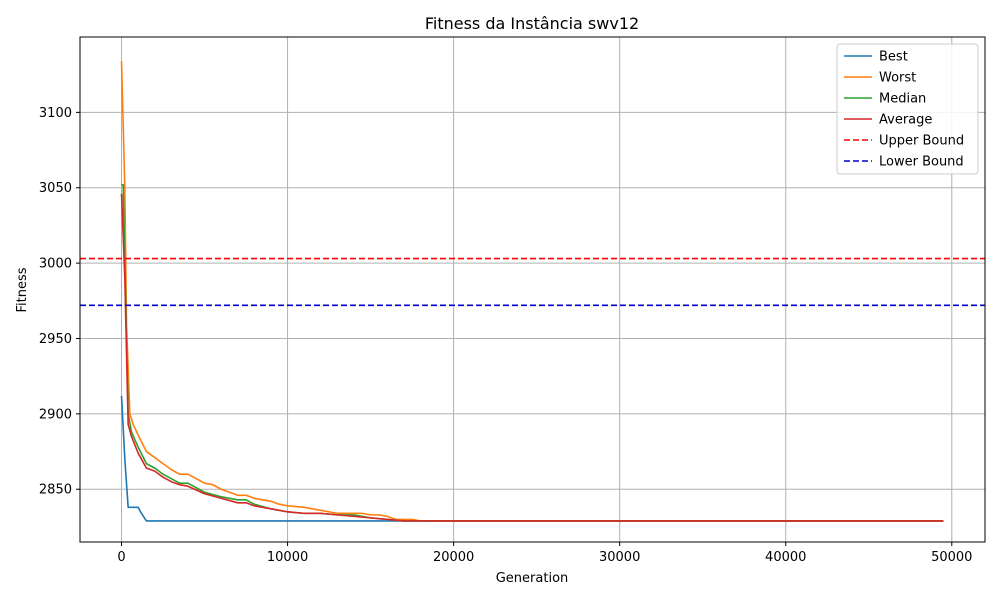 The image size is (1000, 600). What do you see at coordinates (22, 289) in the screenshot?
I see `y-axis-title: Fitness` at bounding box center [22, 289].